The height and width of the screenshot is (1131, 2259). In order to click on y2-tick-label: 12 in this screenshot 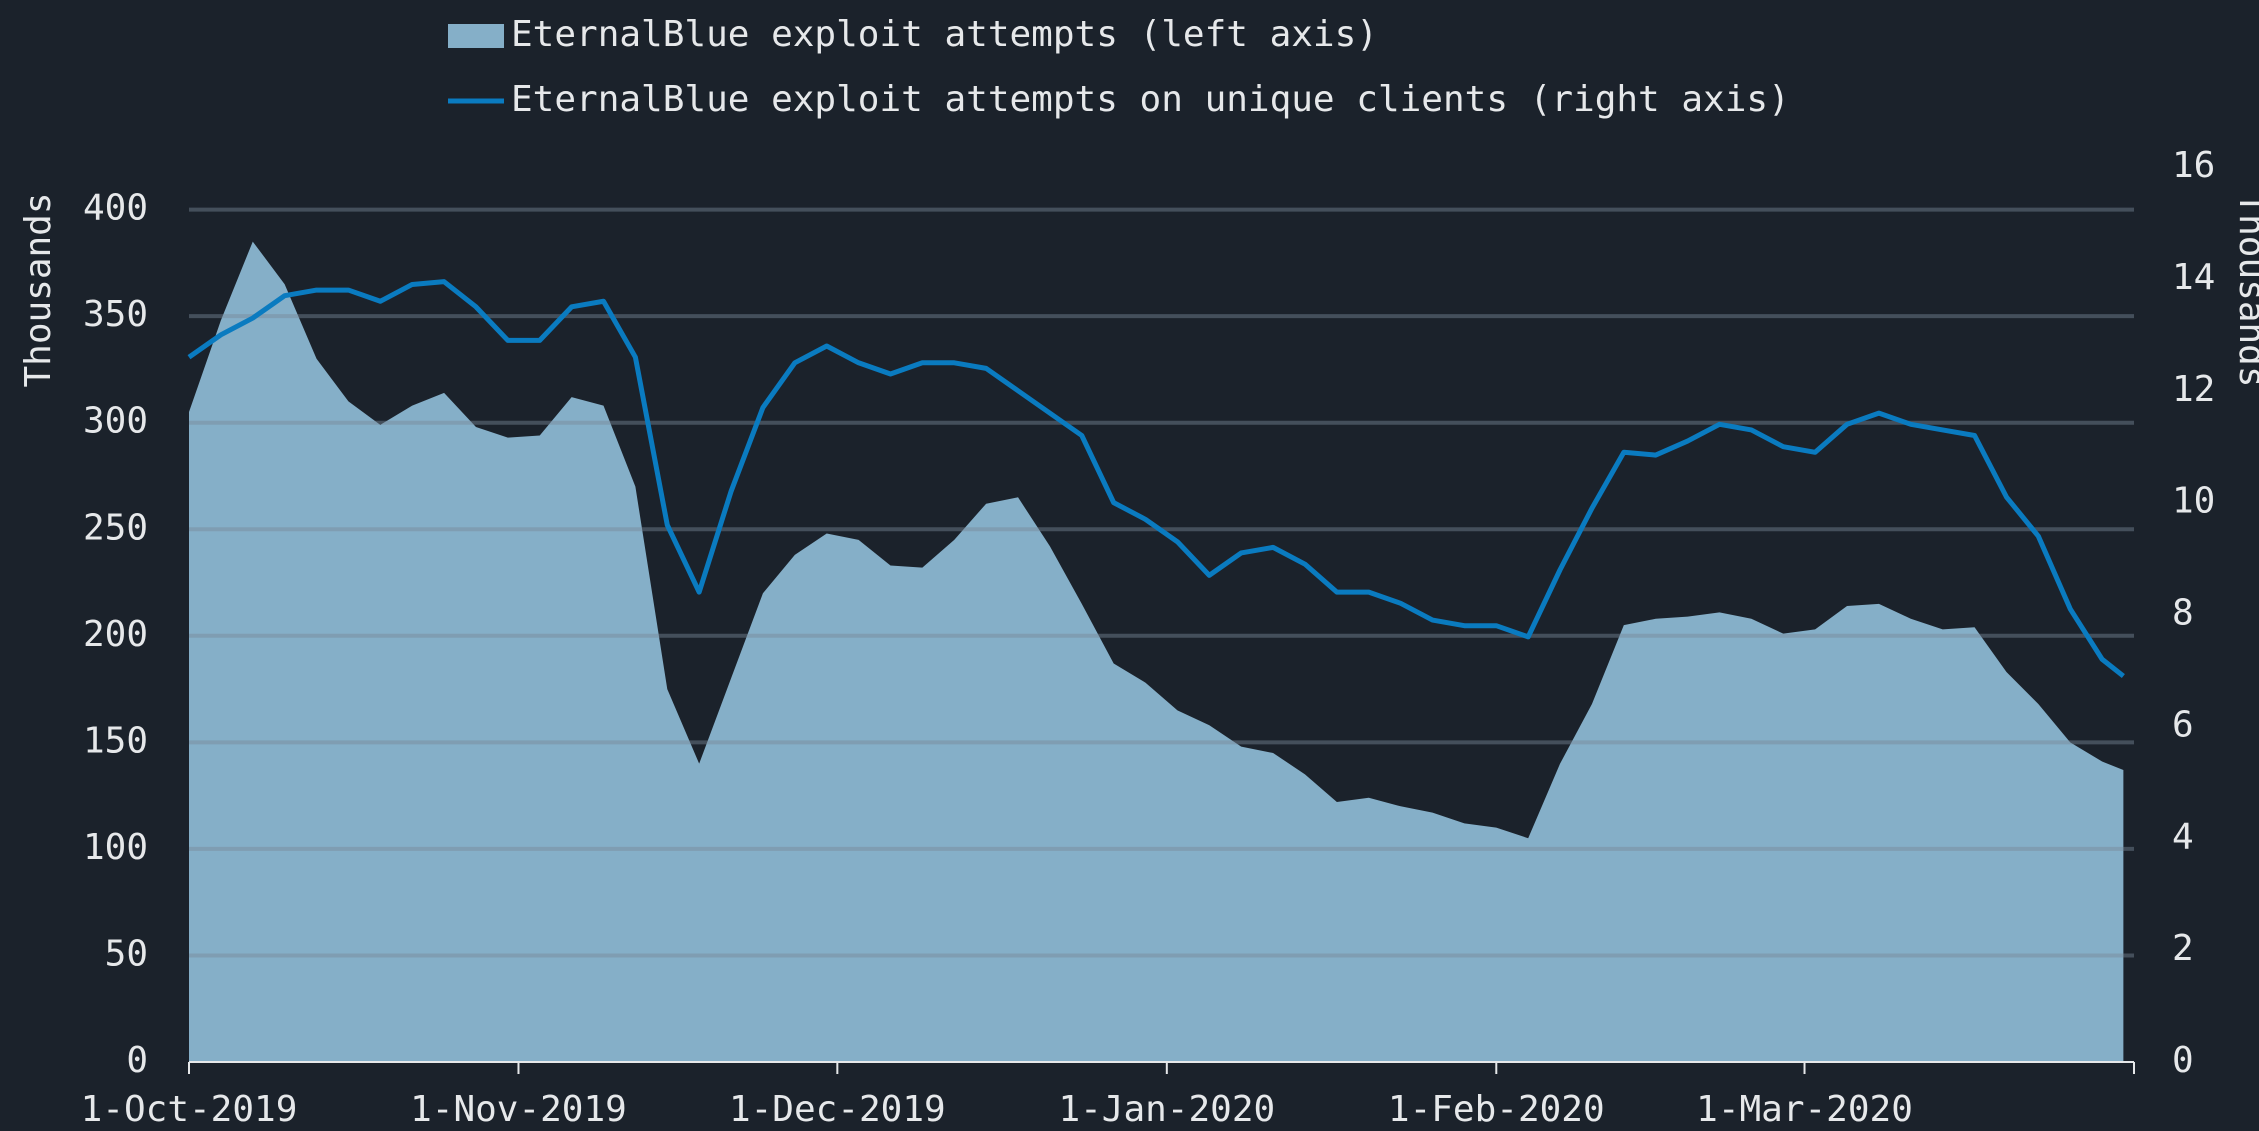, I will do `click(2193, 389)`.